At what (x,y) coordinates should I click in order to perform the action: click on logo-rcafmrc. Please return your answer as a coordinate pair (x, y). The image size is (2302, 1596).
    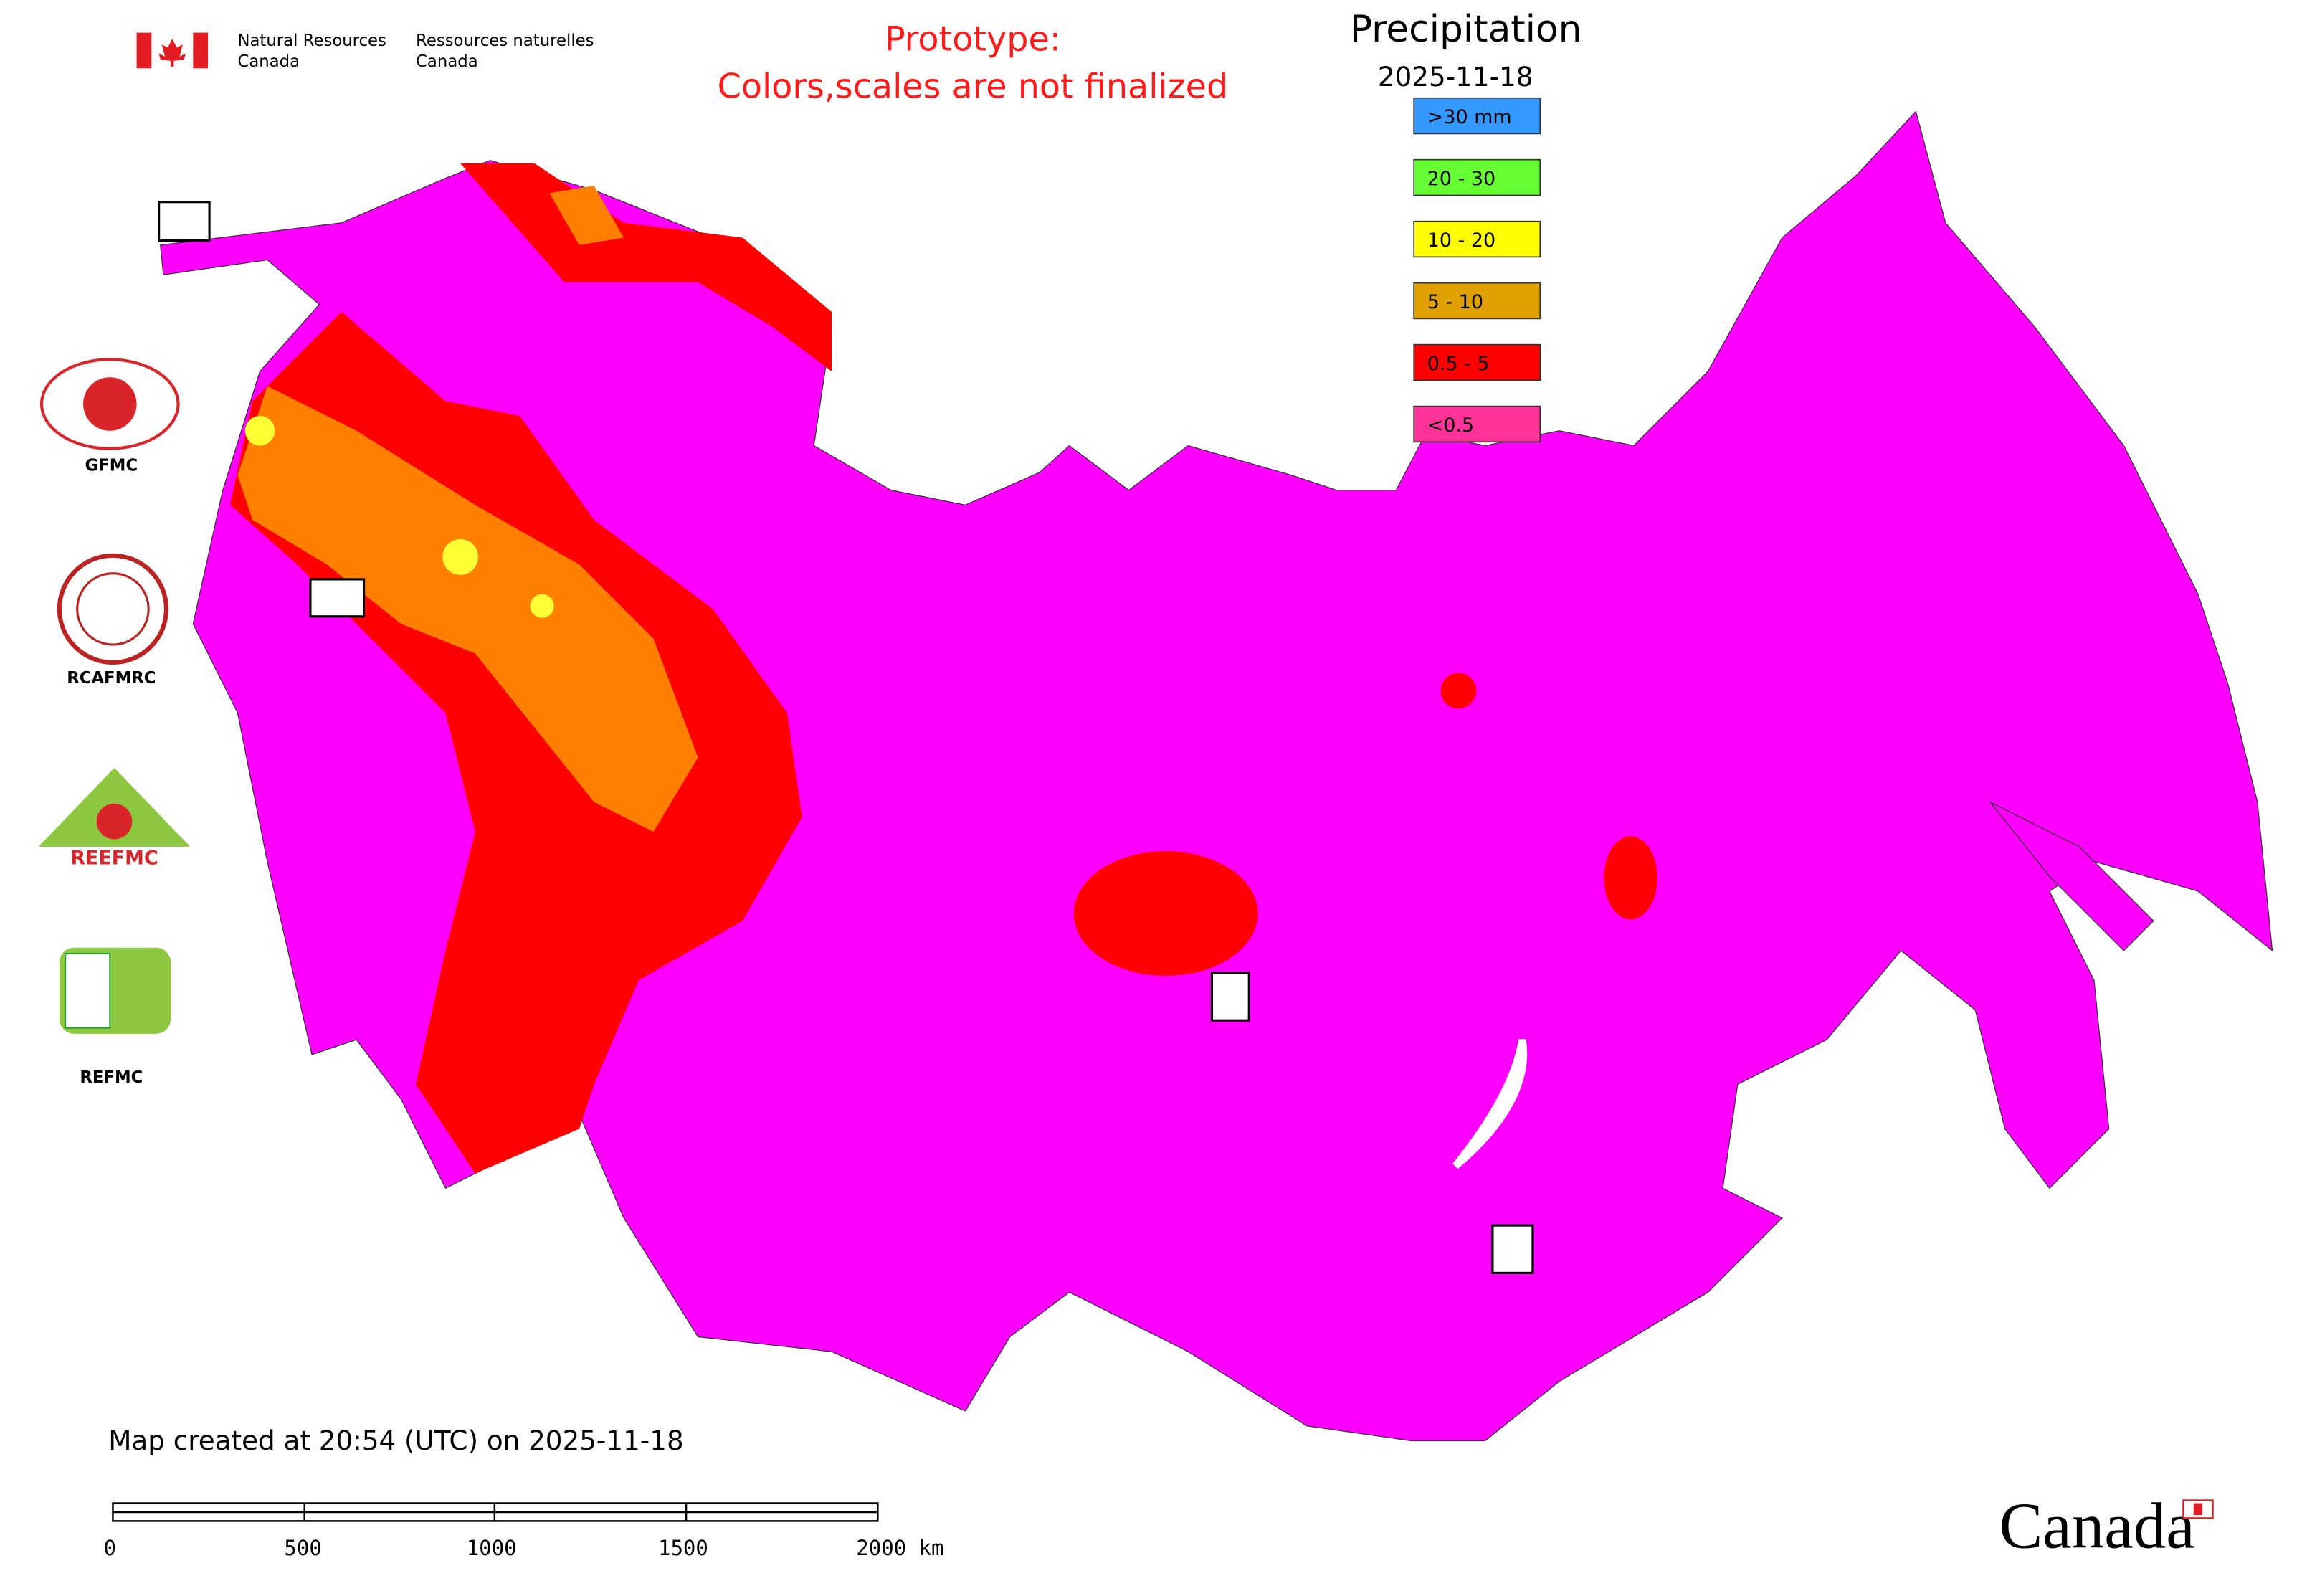
    Looking at the image, I should click on (113, 609).